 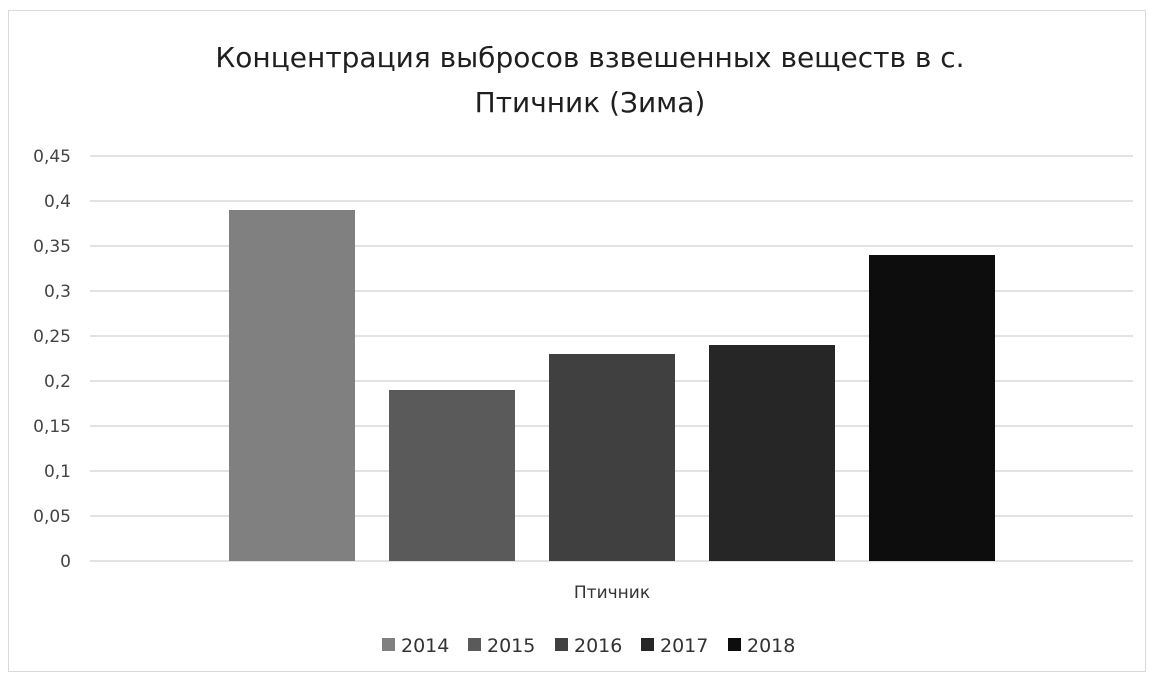 I want to click on y-tick-label: 0, so click(x=65, y=562).